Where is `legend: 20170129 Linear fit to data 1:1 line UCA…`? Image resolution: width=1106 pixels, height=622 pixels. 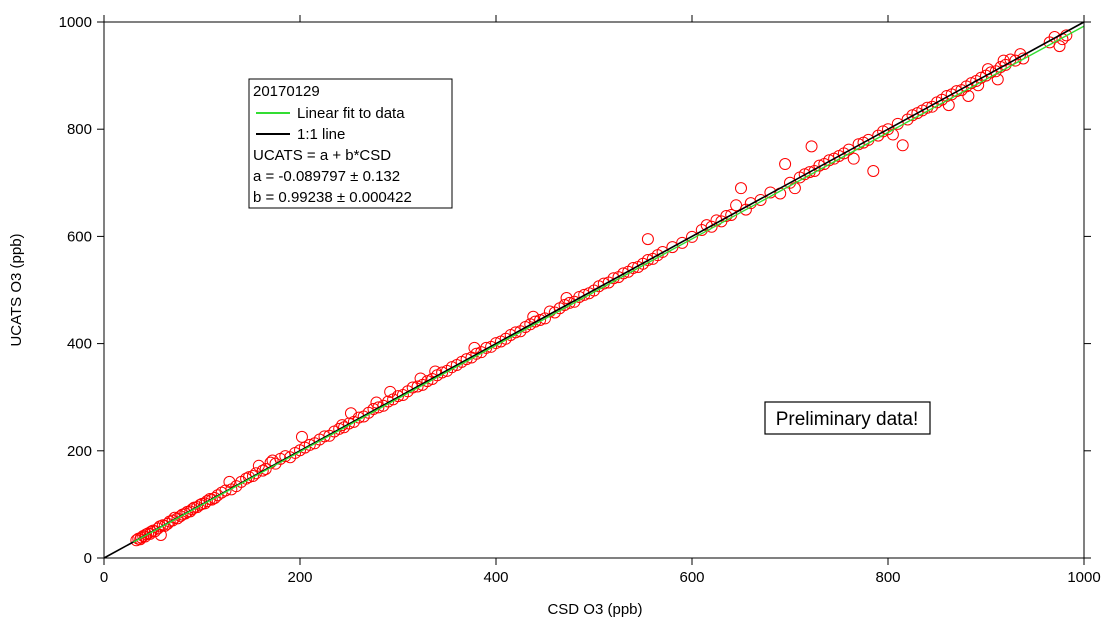 legend: 20170129 Linear fit to data 1:1 line UCA… is located at coordinates (350, 143).